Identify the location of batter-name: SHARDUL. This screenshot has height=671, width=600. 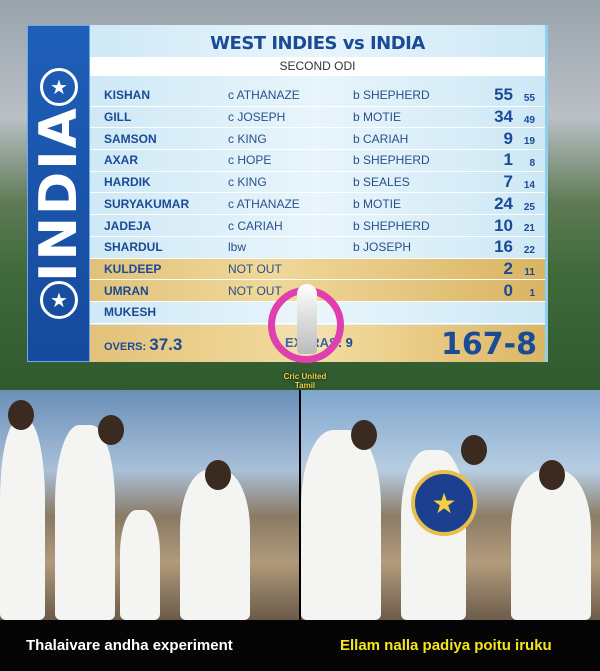
(133, 247).